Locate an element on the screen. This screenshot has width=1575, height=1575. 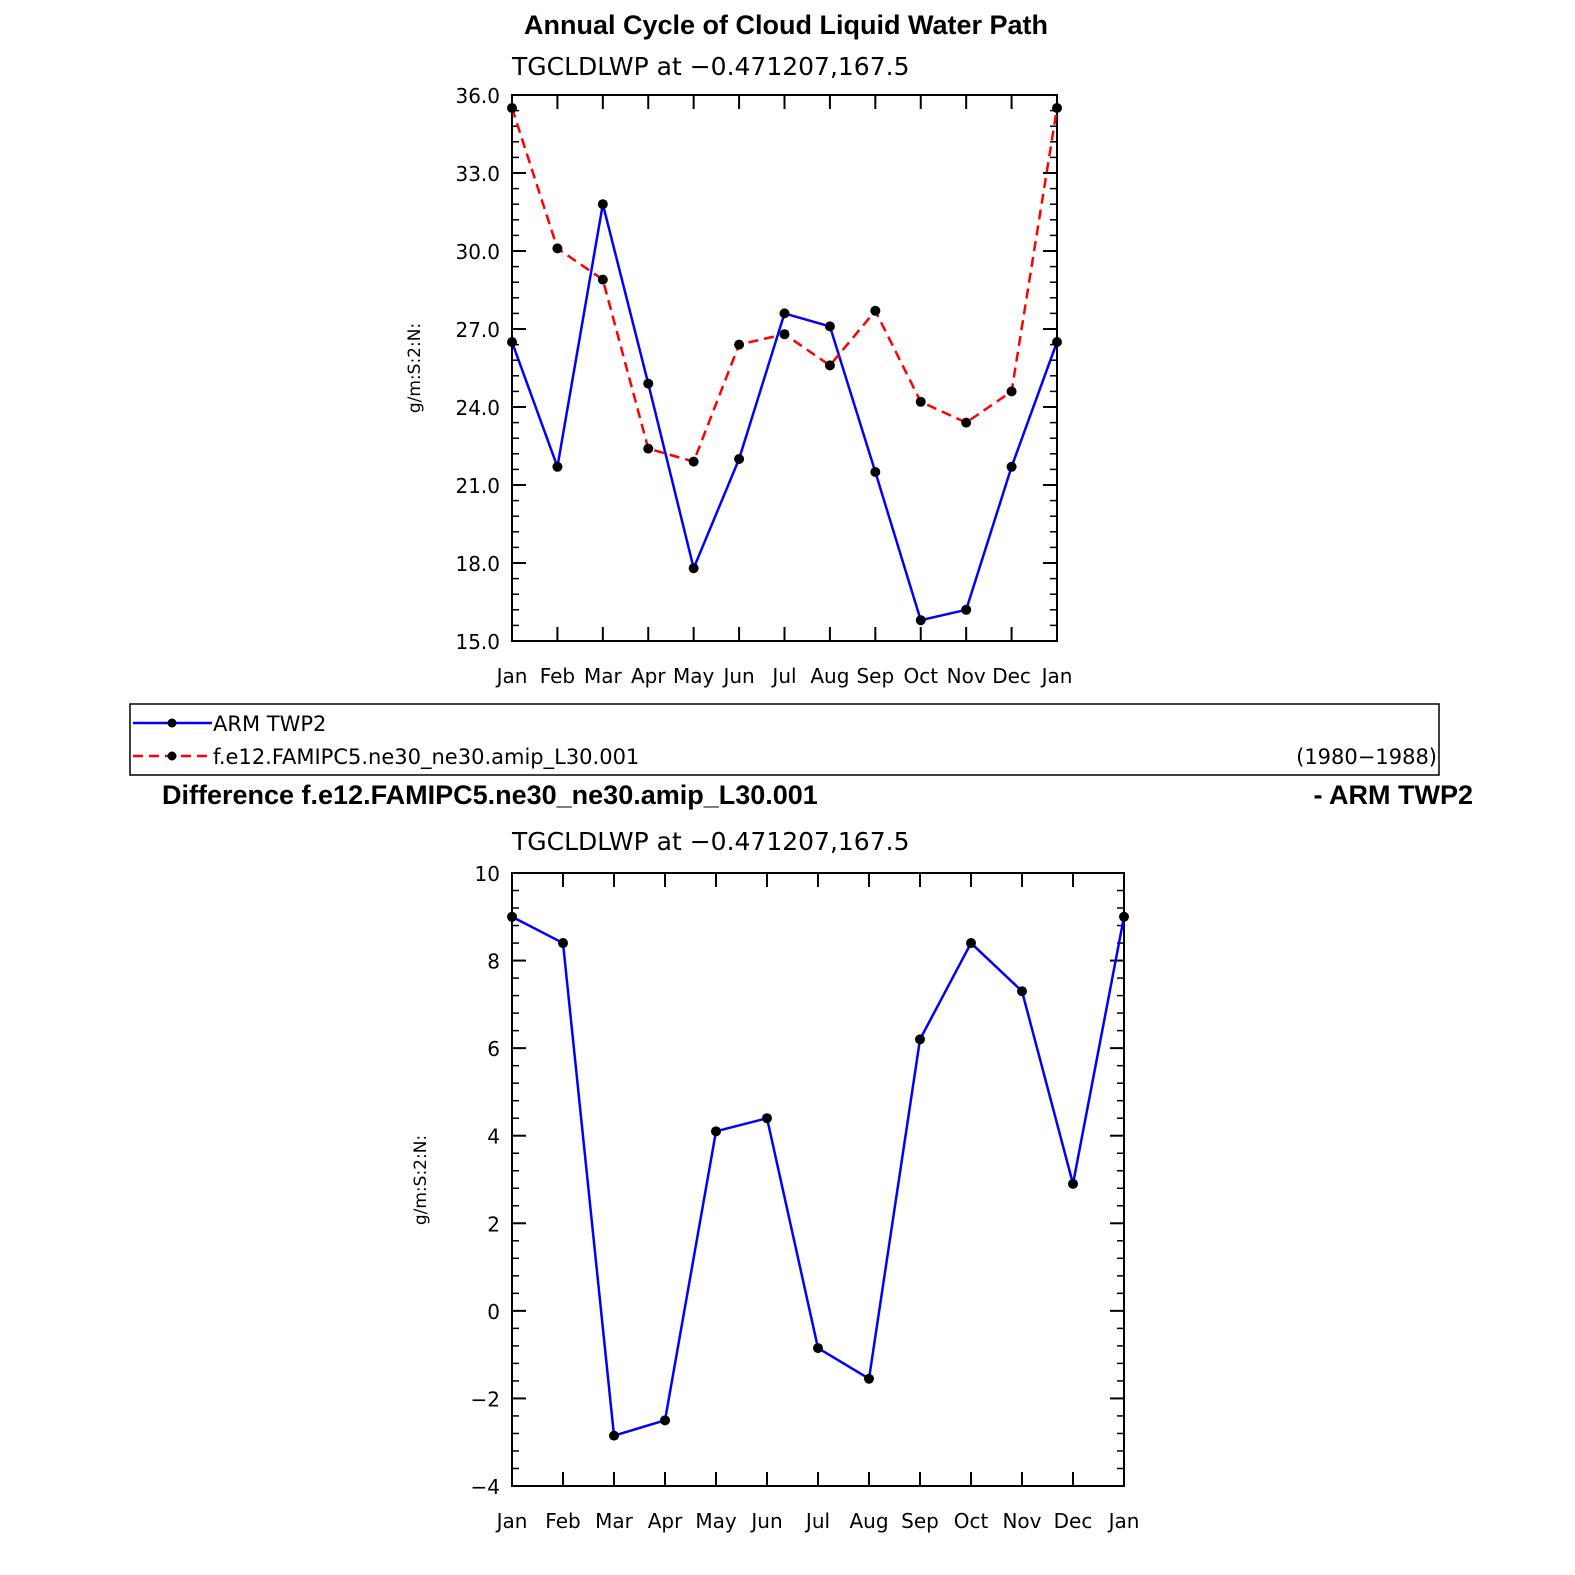
top-chart-title: Annual Cycle of Cloud Liquid Water Path is located at coordinates (786, 25).